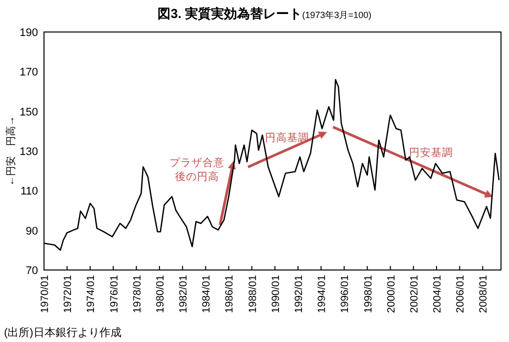 The height and width of the screenshot is (342, 509). What do you see at coordinates (391, 293) in the screenshot?
I see `x-tick-label: 2000/01` at bounding box center [391, 293].